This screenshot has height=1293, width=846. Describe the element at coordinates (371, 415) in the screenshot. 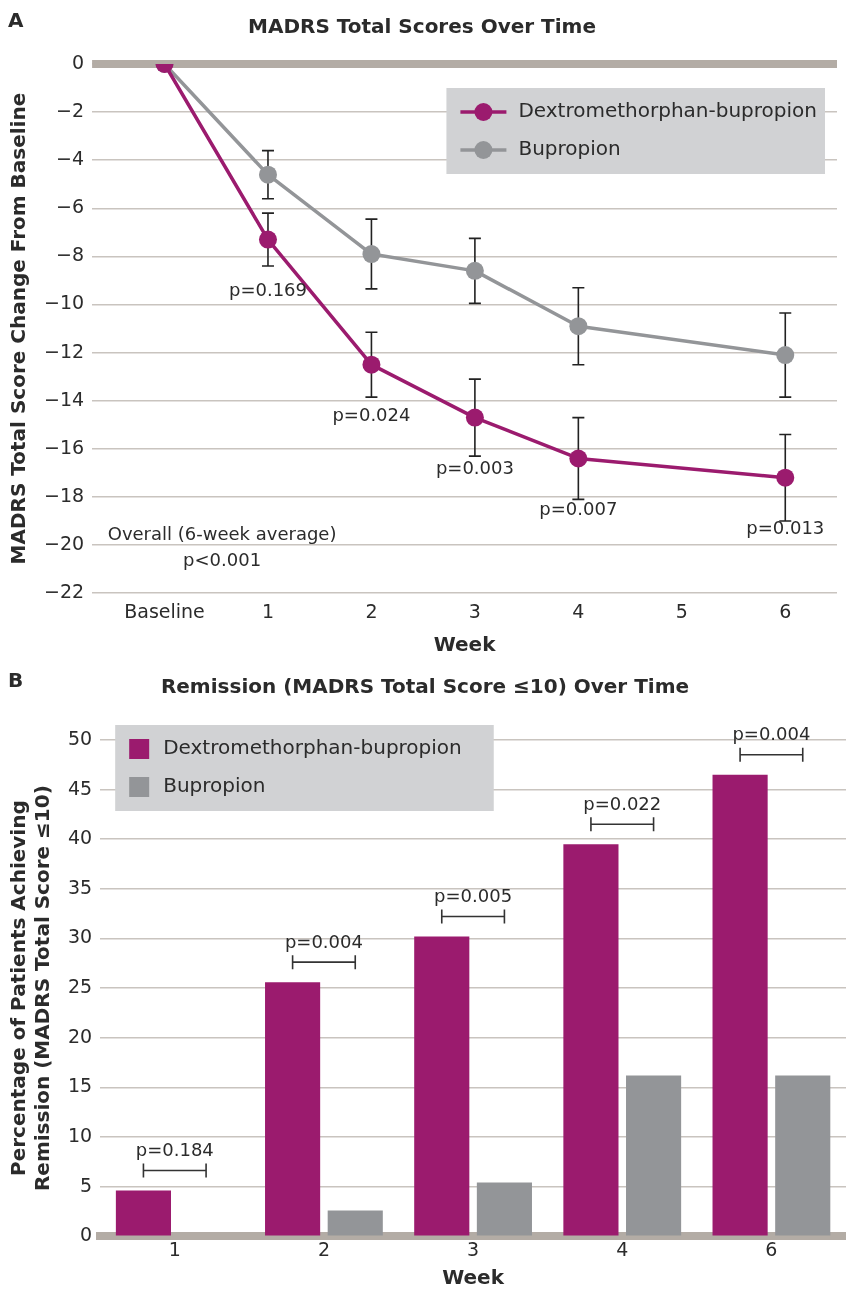

I see `annotation: p=0.024` at that location.